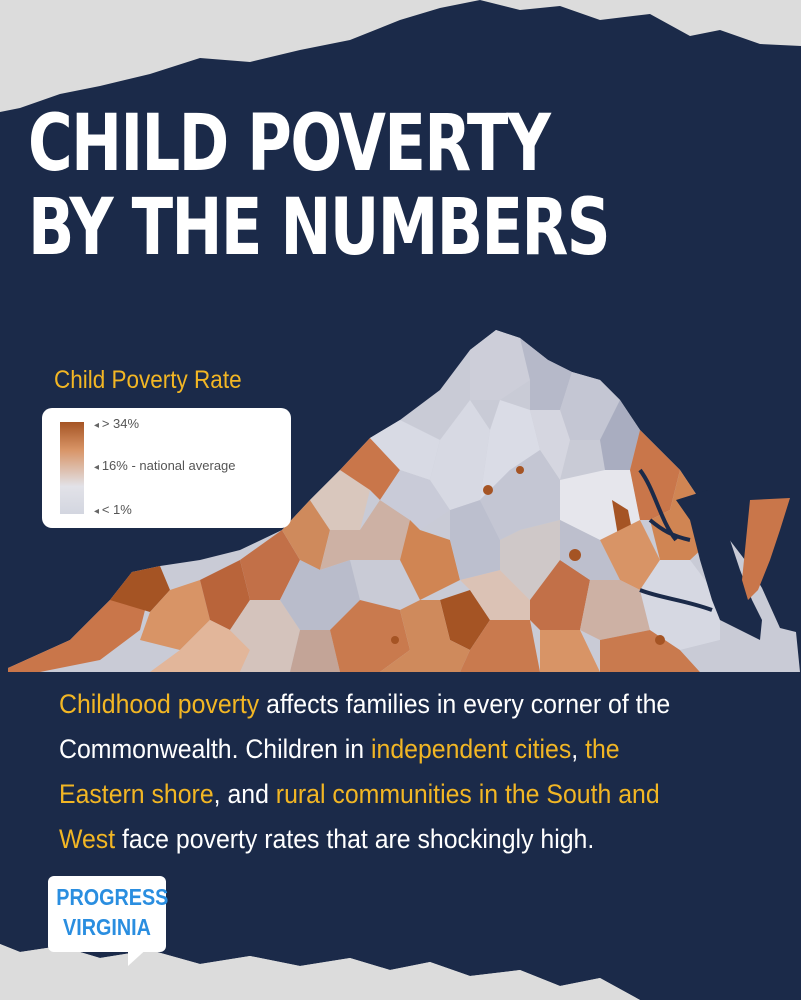 The width and height of the screenshot is (801, 1000). I want to click on body-segment: ,, so click(578, 749).